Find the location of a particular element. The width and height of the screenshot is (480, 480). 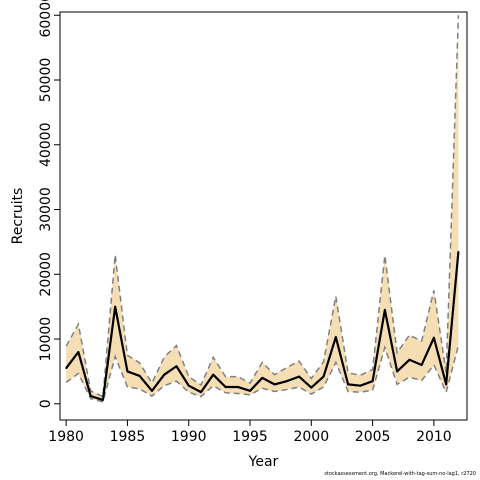

y-tick-label-50000: 50000 is located at coordinates (46, 80).